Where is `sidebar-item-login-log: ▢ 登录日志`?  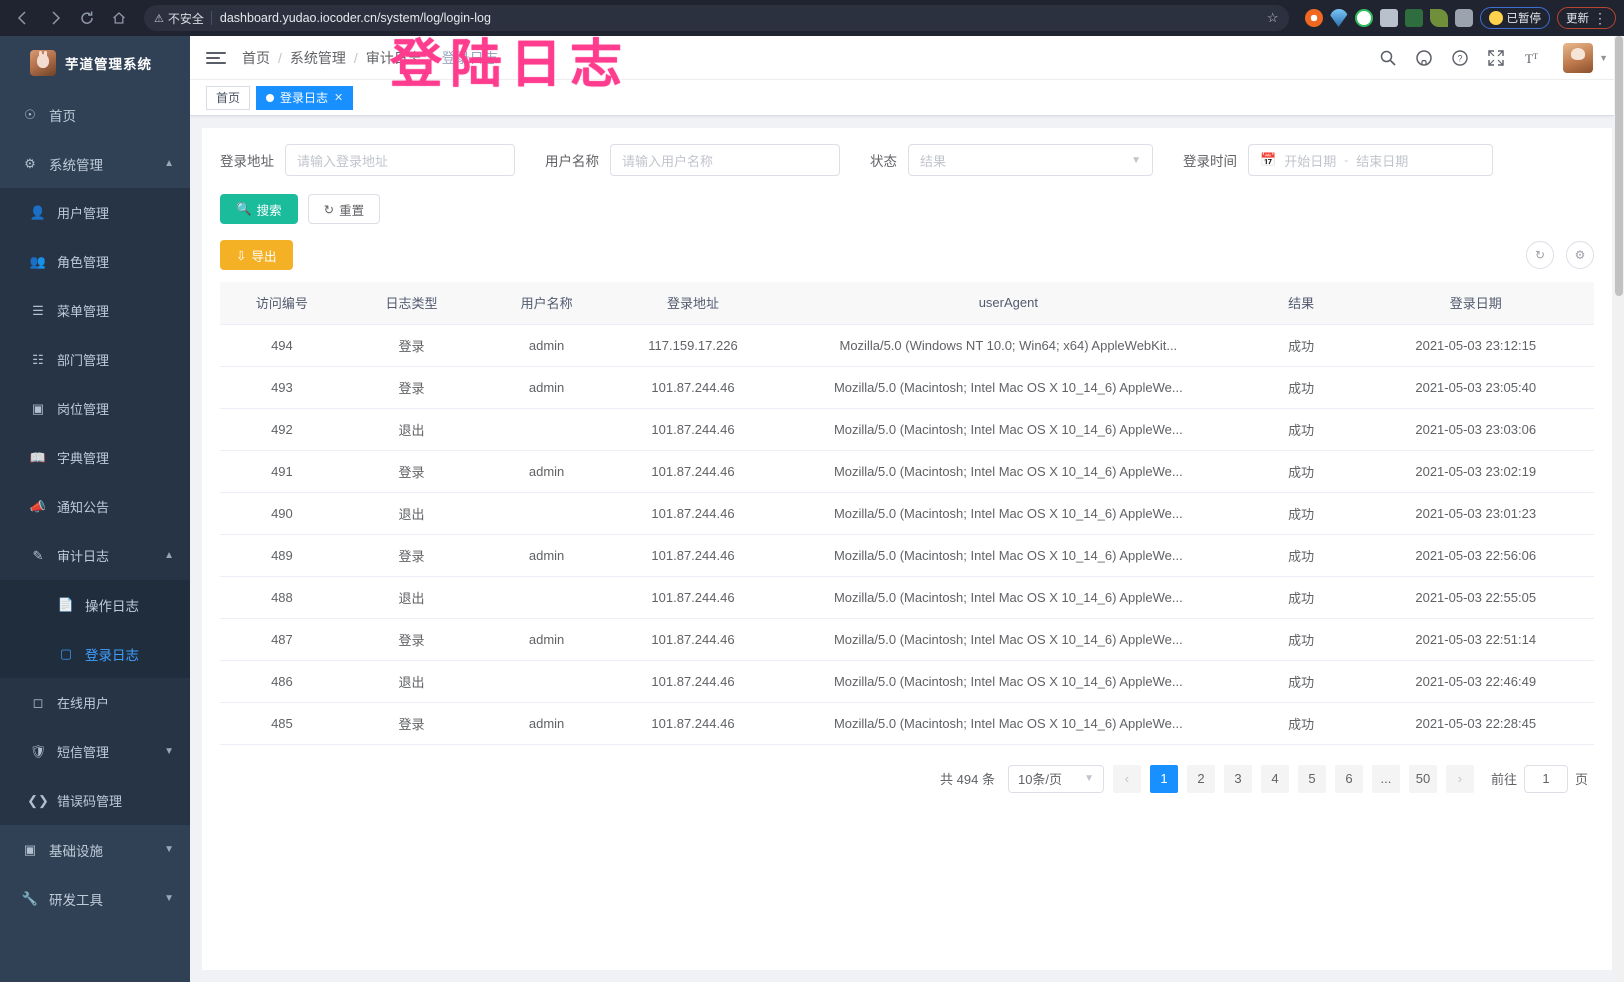
sidebar-item-login-log: ▢ 登录日志 is located at coordinates (95, 653).